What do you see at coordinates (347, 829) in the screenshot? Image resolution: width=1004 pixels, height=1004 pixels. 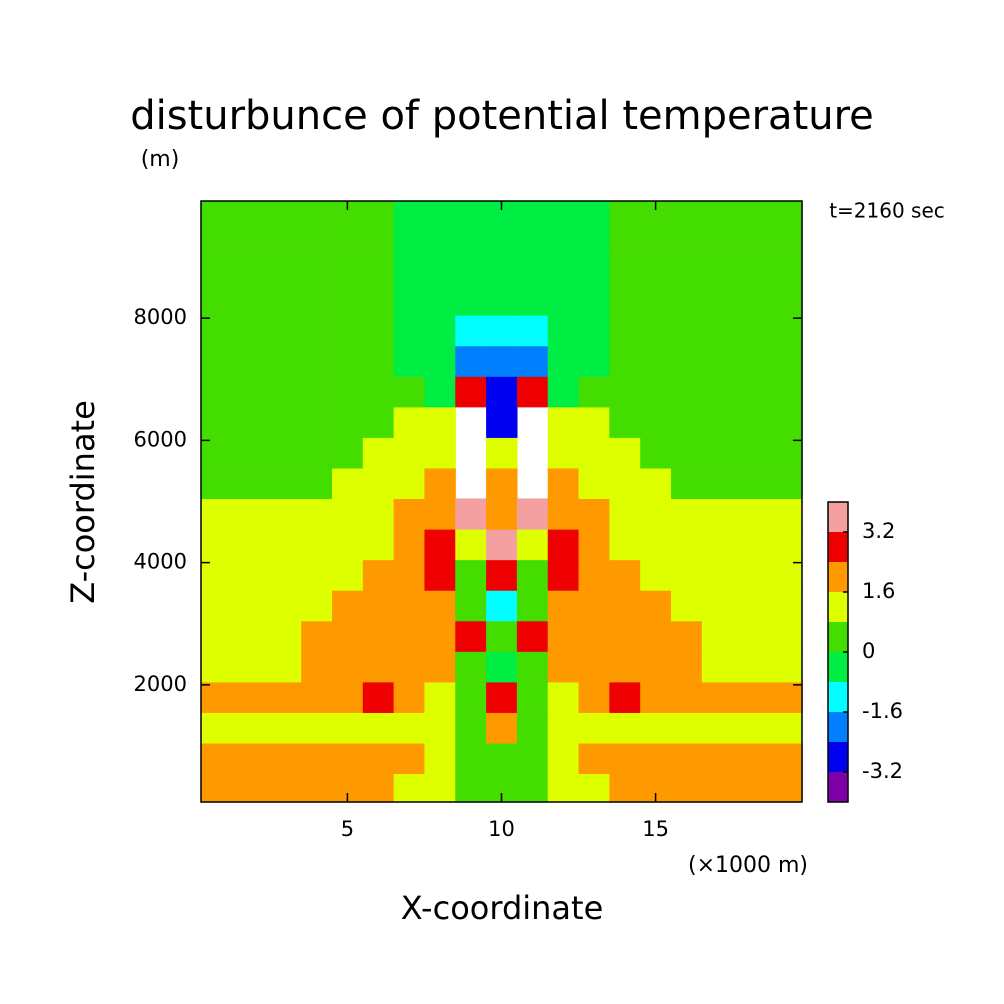 I see `x-tick-label: 5` at bounding box center [347, 829].